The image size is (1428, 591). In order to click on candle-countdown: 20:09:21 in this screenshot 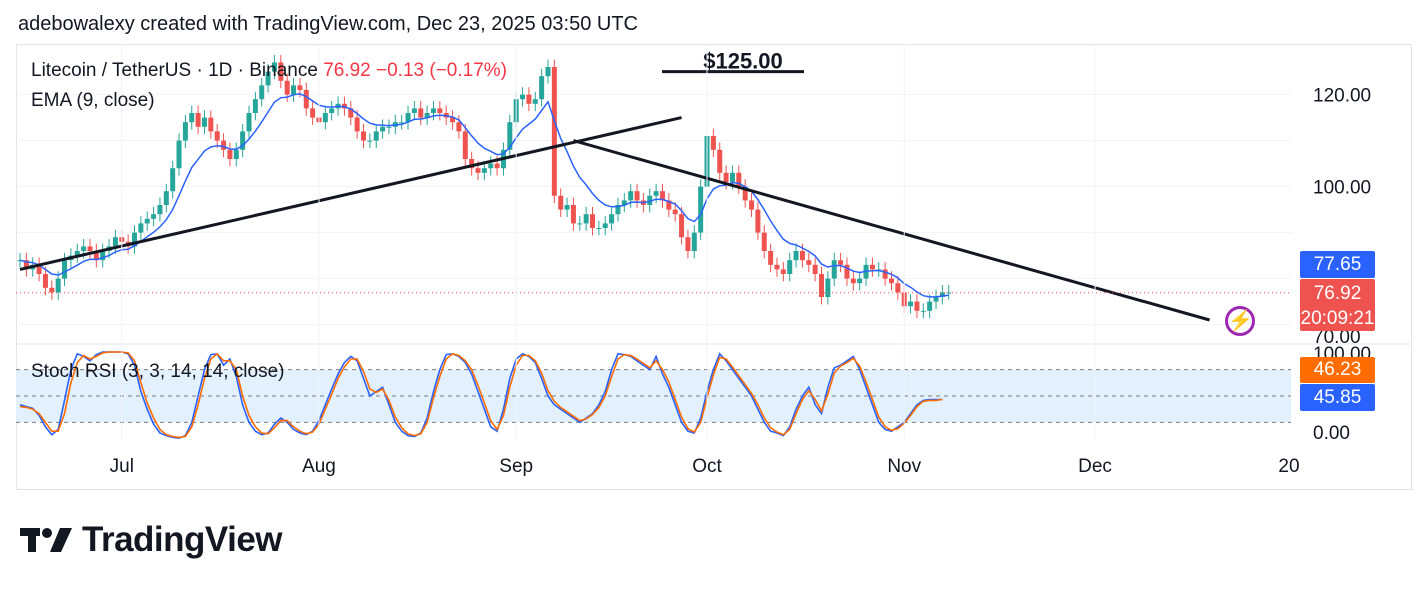, I will do `click(1337, 318)`.